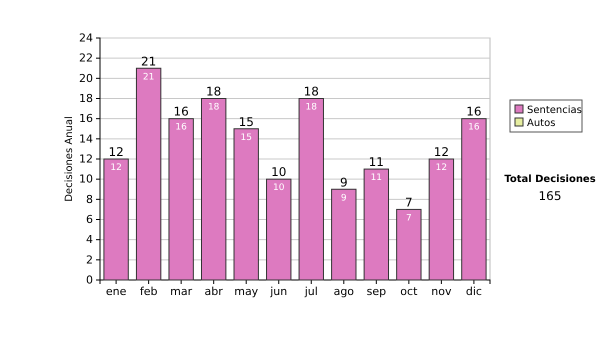  I want to click on x-tick-label: jun, so click(278, 291).